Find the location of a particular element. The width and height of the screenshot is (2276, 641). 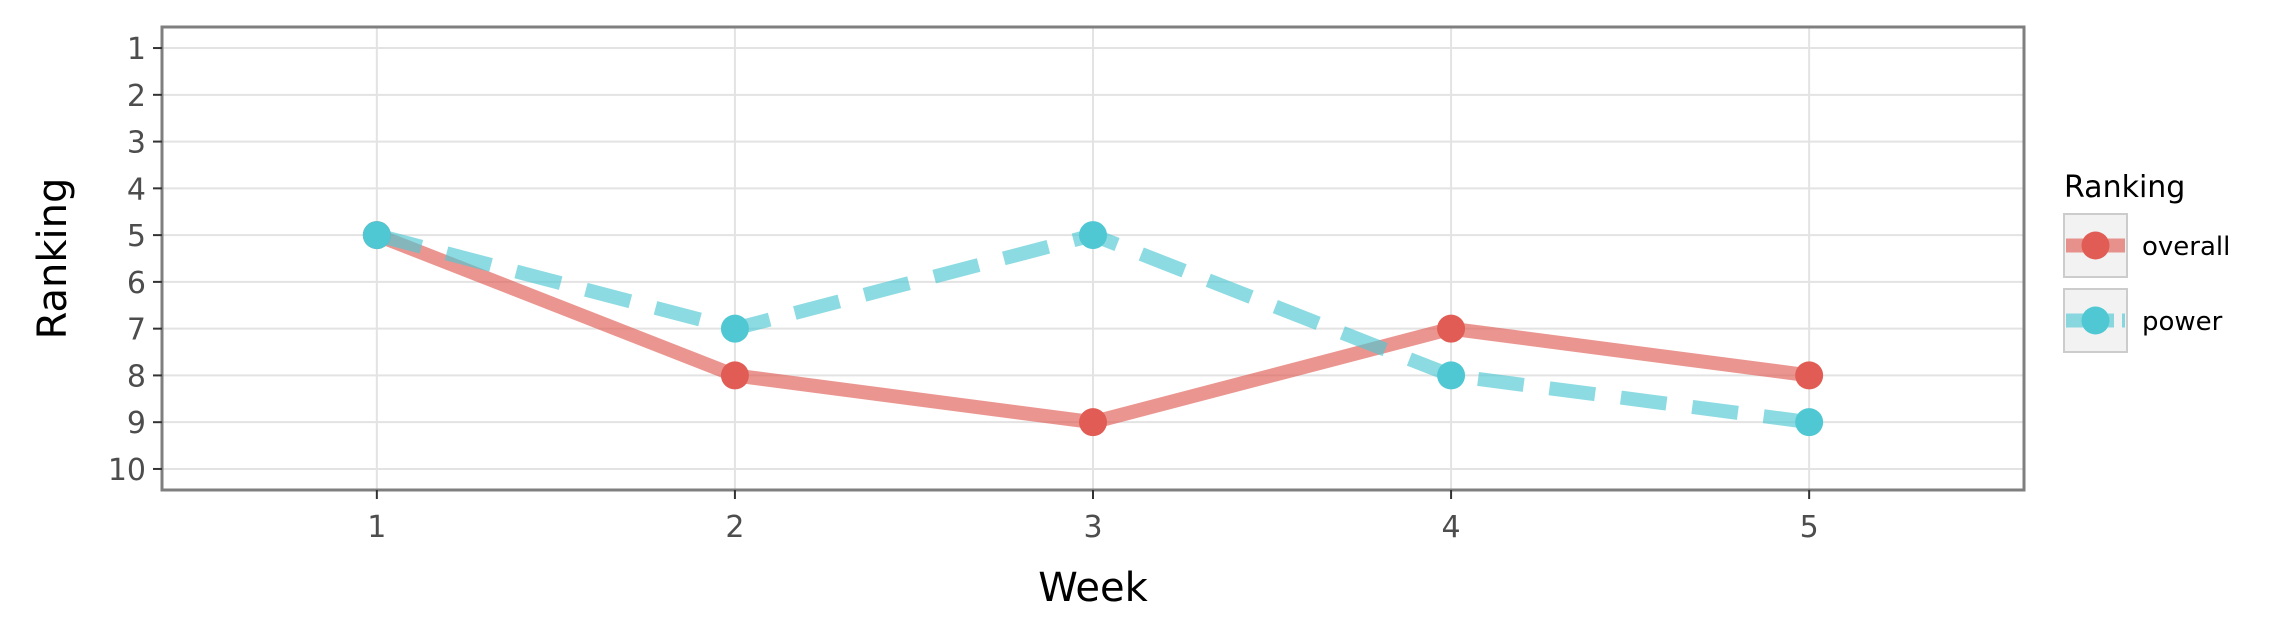

x-tick-label: 2 is located at coordinates (734, 527).